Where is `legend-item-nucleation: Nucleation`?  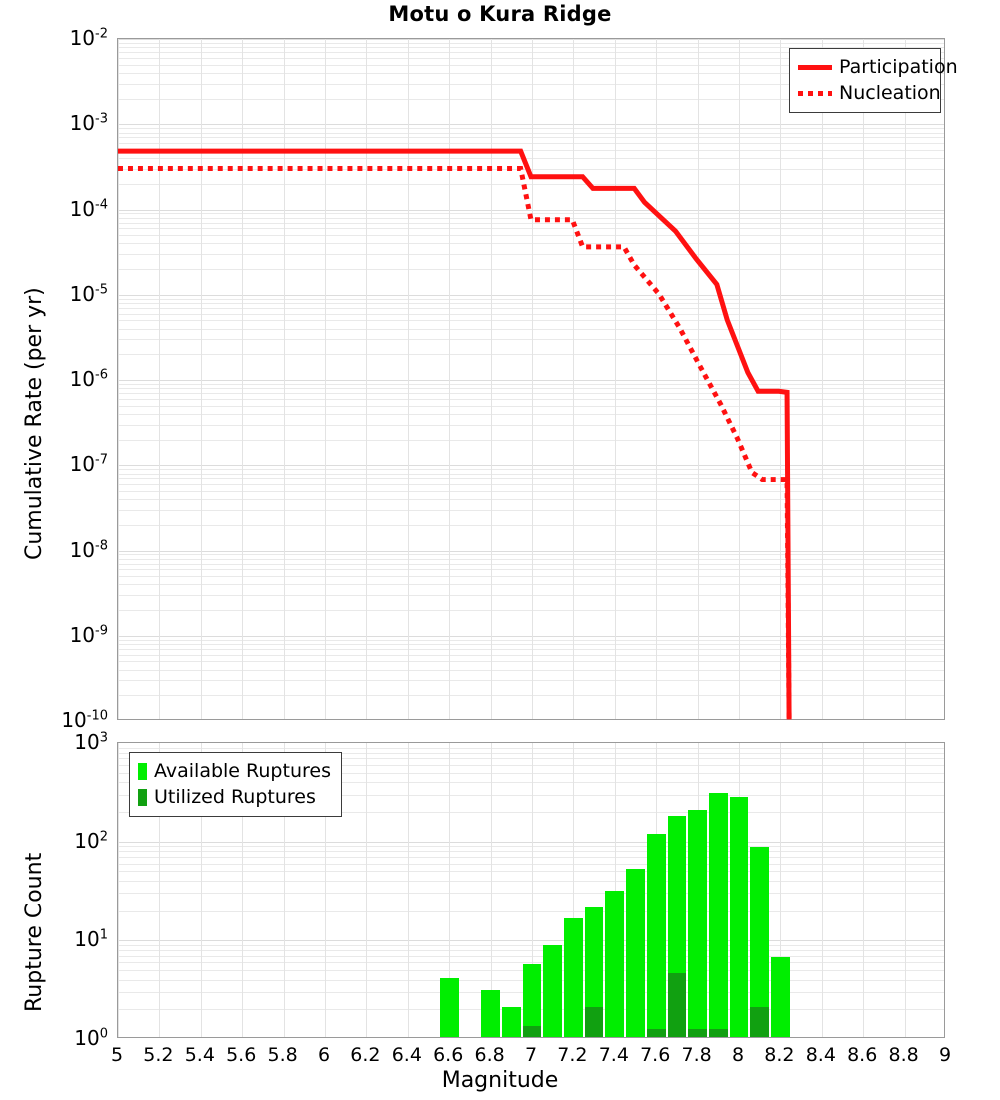
legend-item-nucleation: Nucleation is located at coordinates (869, 93).